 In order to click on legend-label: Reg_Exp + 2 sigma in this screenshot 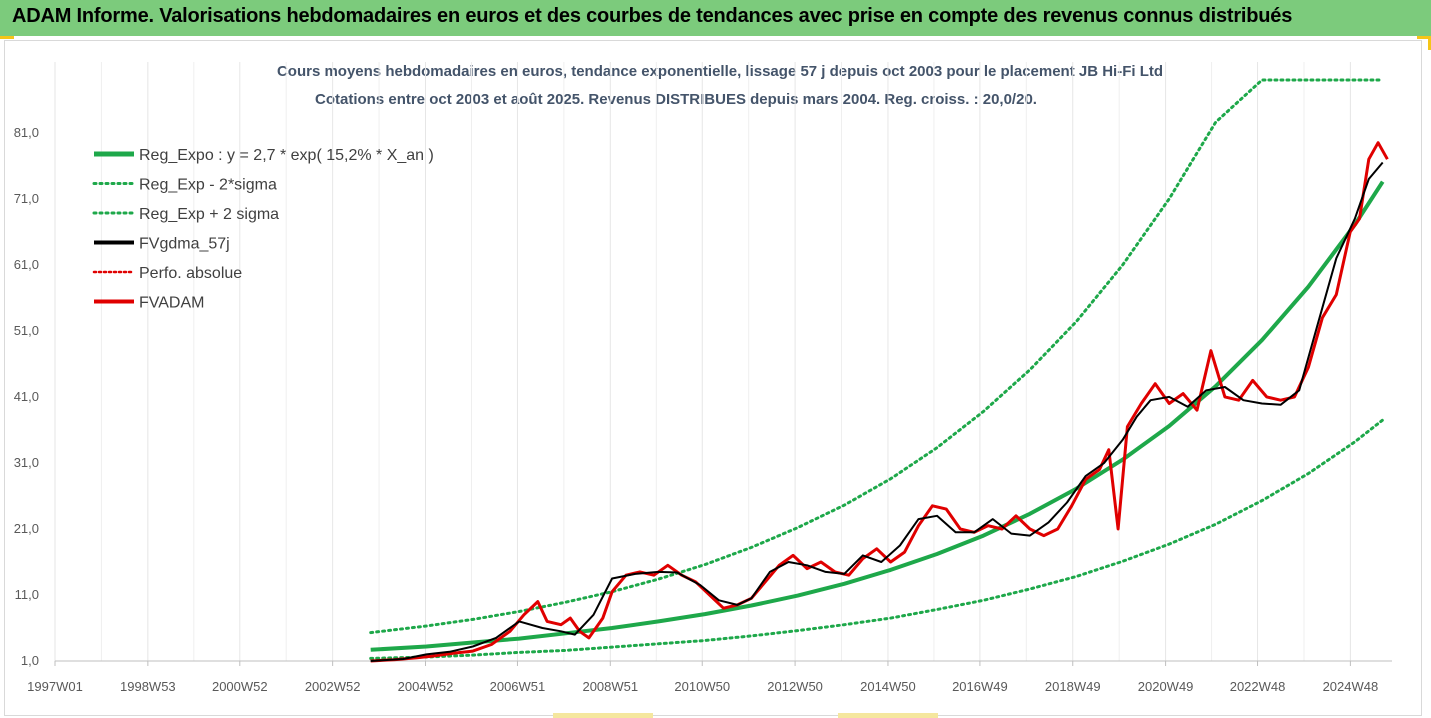, I will do `click(209, 214)`.